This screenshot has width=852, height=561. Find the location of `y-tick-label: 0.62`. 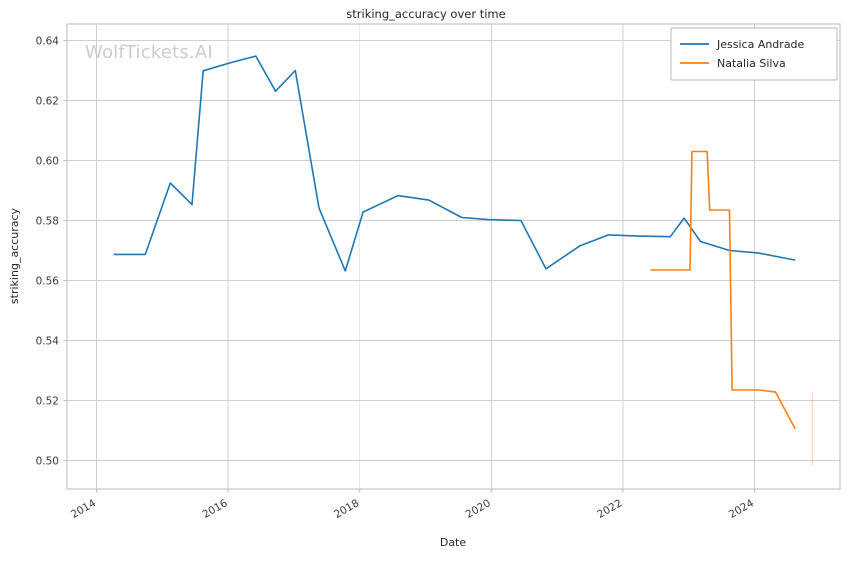

y-tick-label: 0.62 is located at coordinates (47, 102).